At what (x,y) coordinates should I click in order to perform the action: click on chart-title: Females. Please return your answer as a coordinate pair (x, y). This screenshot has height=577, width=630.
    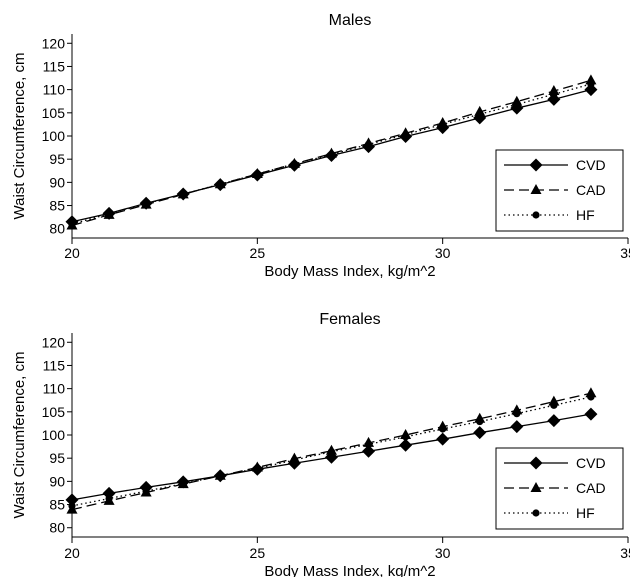
    Looking at the image, I should click on (349, 319).